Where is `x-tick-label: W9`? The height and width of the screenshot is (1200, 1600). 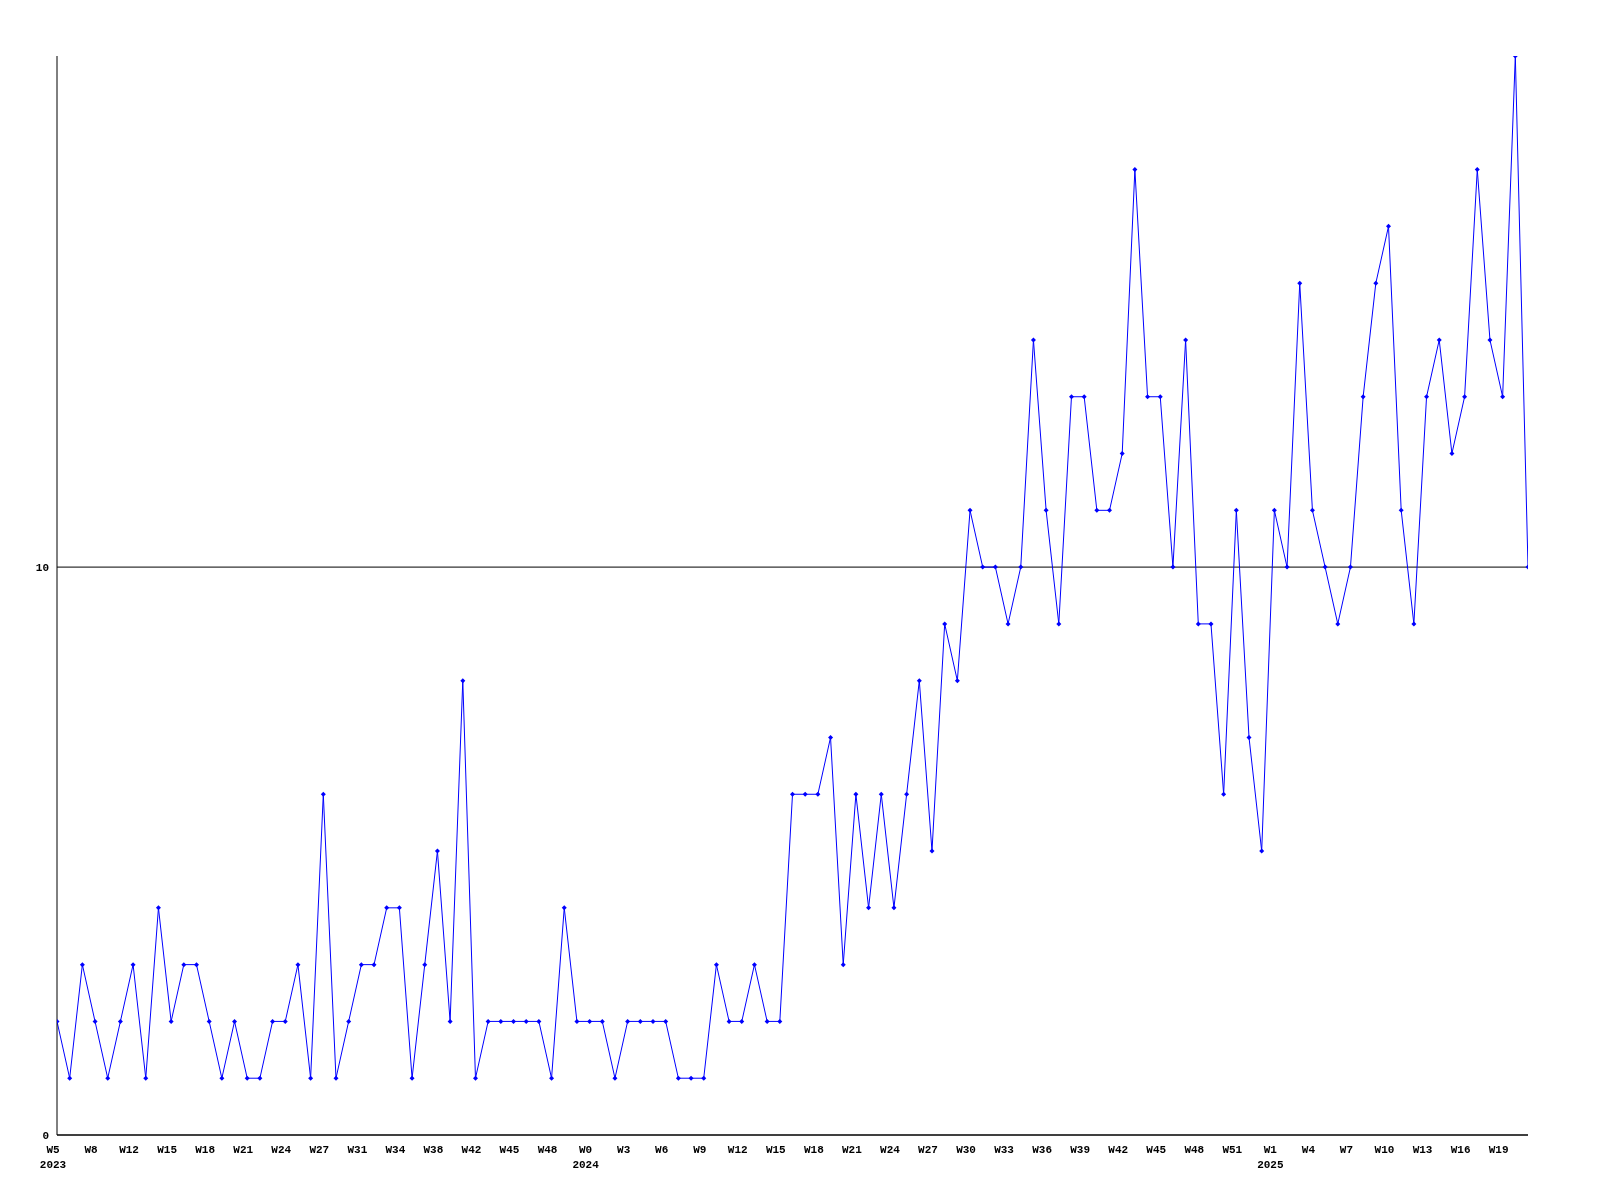 x-tick-label: W9 is located at coordinates (700, 1150).